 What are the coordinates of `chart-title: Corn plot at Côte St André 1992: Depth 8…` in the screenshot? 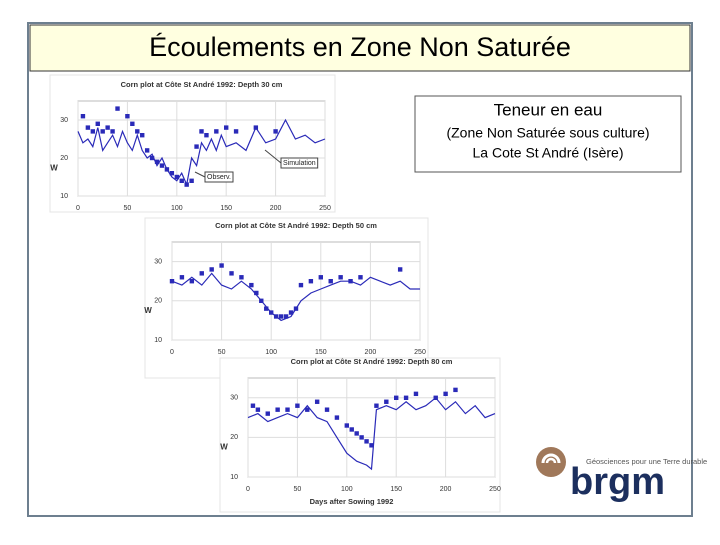 It's located at (372, 361).